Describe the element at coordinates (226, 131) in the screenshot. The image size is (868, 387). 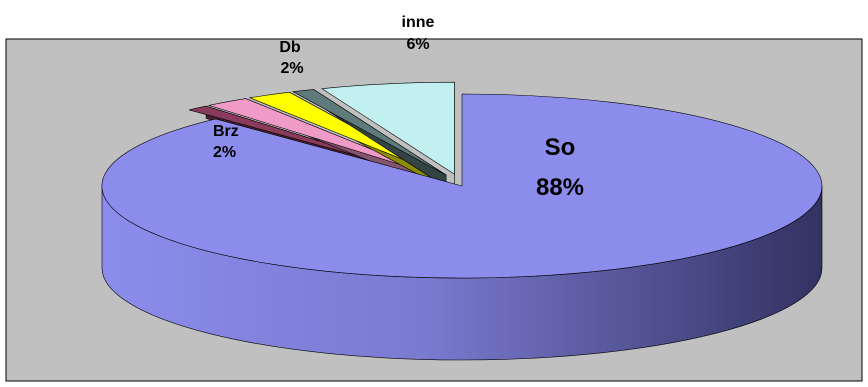
I see `slice-label-brz: Brz` at that location.